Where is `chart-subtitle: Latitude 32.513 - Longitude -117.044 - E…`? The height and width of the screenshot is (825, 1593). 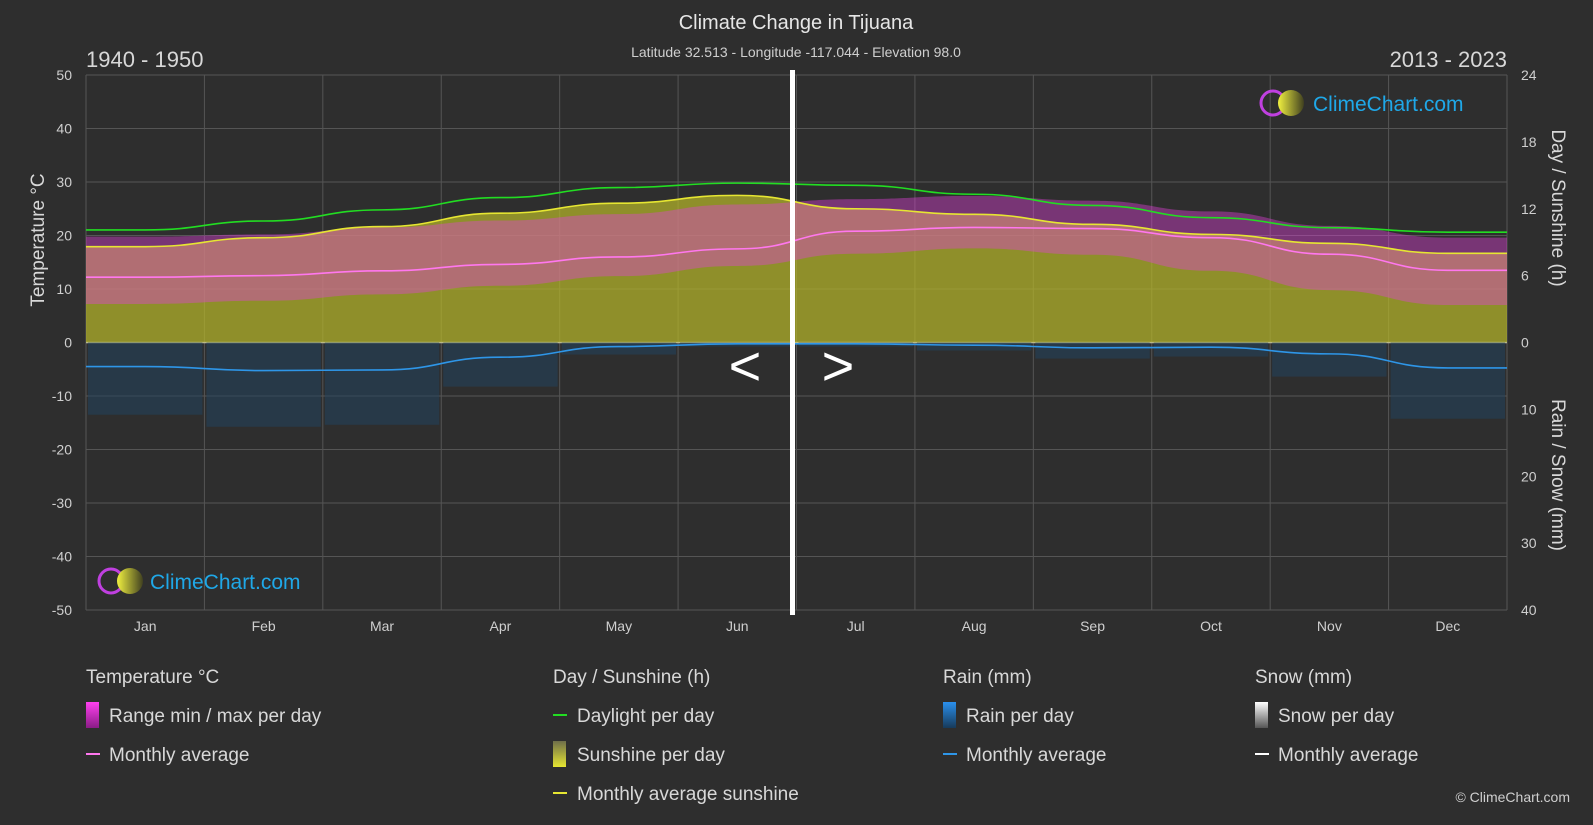 chart-subtitle: Latitude 32.513 - Longitude -117.044 - E… is located at coordinates (796, 52).